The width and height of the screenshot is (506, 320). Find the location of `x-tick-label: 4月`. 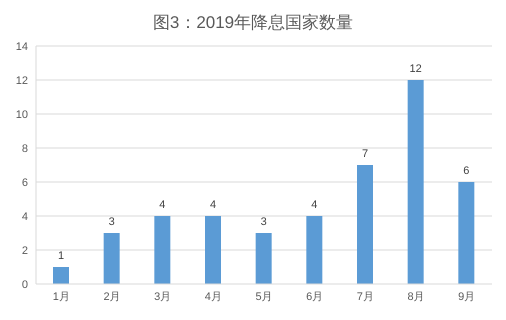

x-tick-label: 4月 is located at coordinates (213, 296).